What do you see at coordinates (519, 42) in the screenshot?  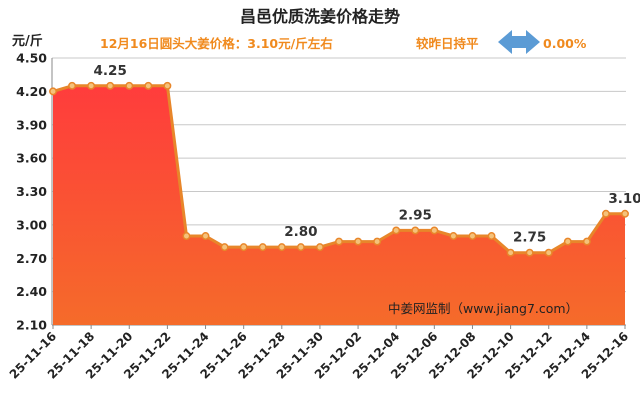 I see `double-arrow-icon` at bounding box center [519, 42].